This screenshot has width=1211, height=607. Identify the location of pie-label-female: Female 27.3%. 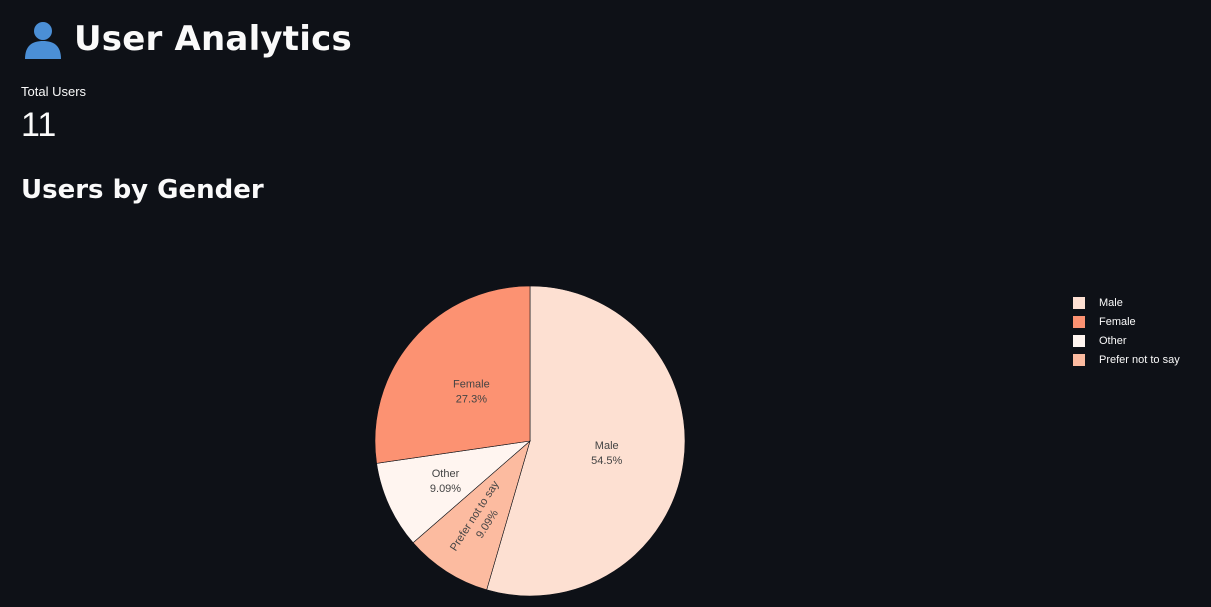
(471, 391).